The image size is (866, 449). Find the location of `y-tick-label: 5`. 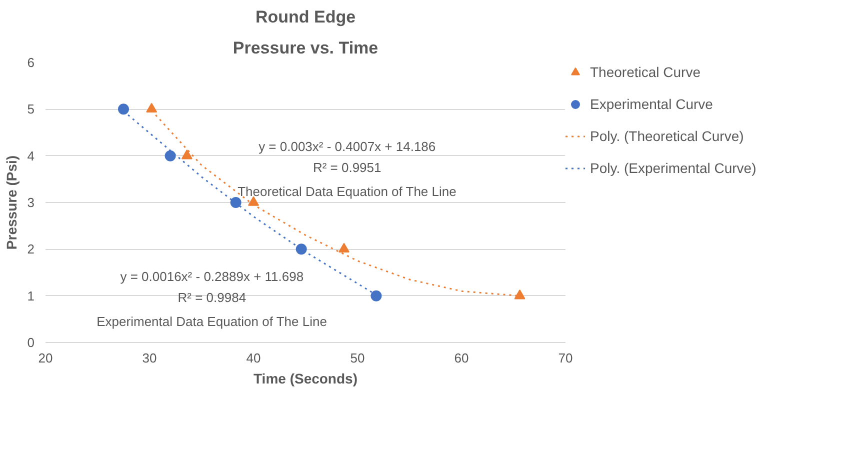

y-tick-label: 5 is located at coordinates (31, 109).